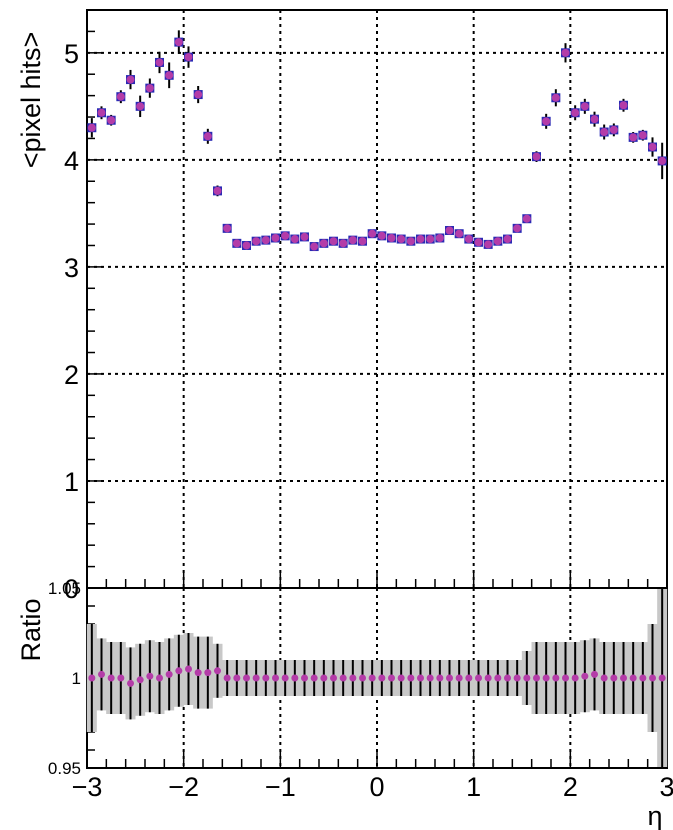 Image resolution: width=673 pixels, height=830 pixels. Describe the element at coordinates (64, 768) in the screenshot. I see `ratio-y-tick-label: 0.95` at that location.